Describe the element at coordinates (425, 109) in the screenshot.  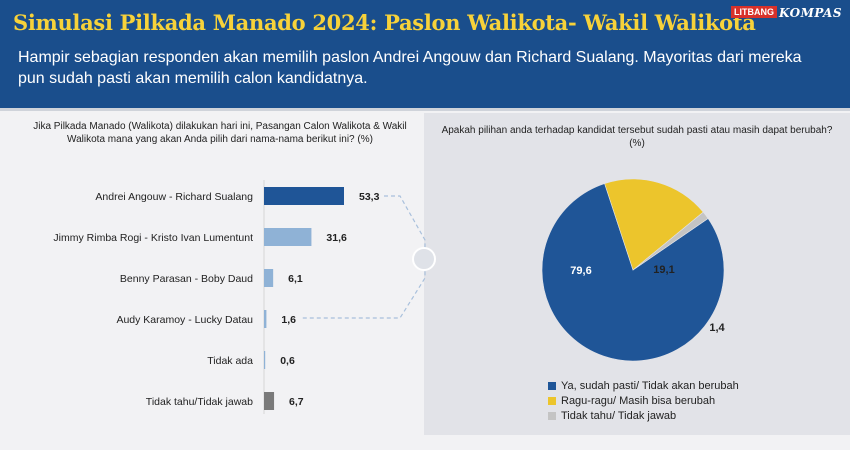
I see `header-divider` at that location.